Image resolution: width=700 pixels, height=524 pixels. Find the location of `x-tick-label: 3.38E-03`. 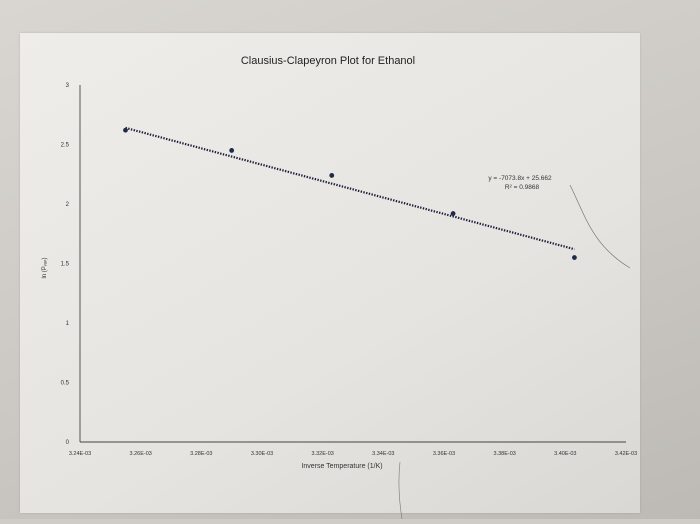

x-tick-label: 3.38E-03 is located at coordinates (505, 454).